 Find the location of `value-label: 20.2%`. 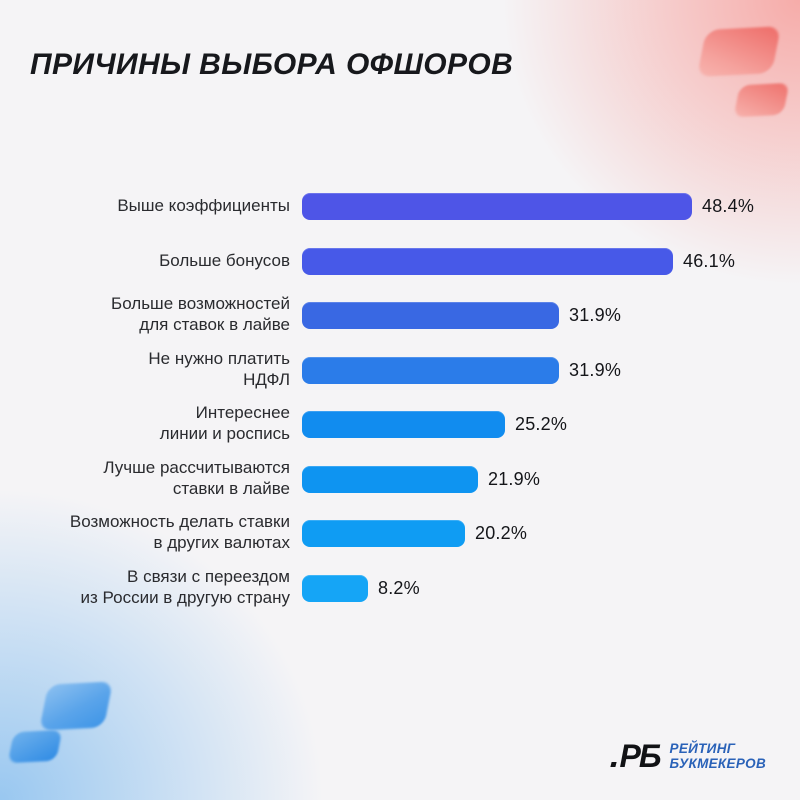

value-label: 20.2% is located at coordinates (501, 532).